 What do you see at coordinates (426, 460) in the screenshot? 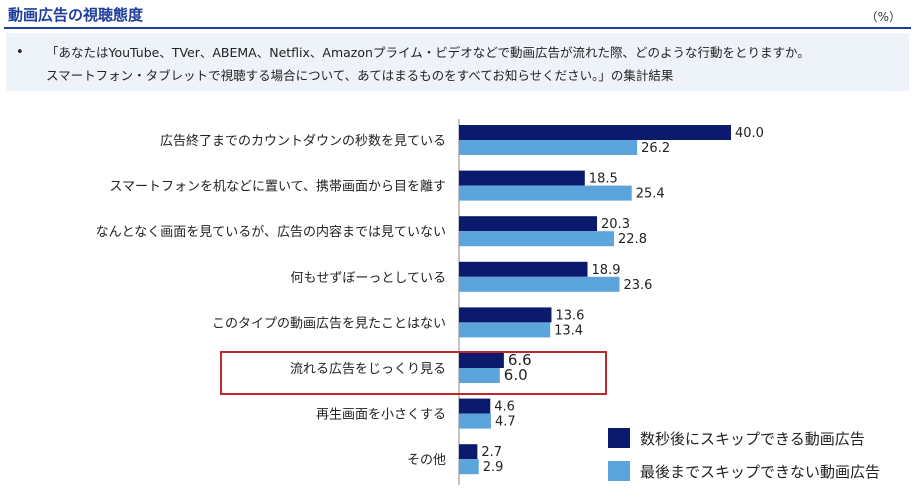
I see `category-label: その他` at bounding box center [426, 460].